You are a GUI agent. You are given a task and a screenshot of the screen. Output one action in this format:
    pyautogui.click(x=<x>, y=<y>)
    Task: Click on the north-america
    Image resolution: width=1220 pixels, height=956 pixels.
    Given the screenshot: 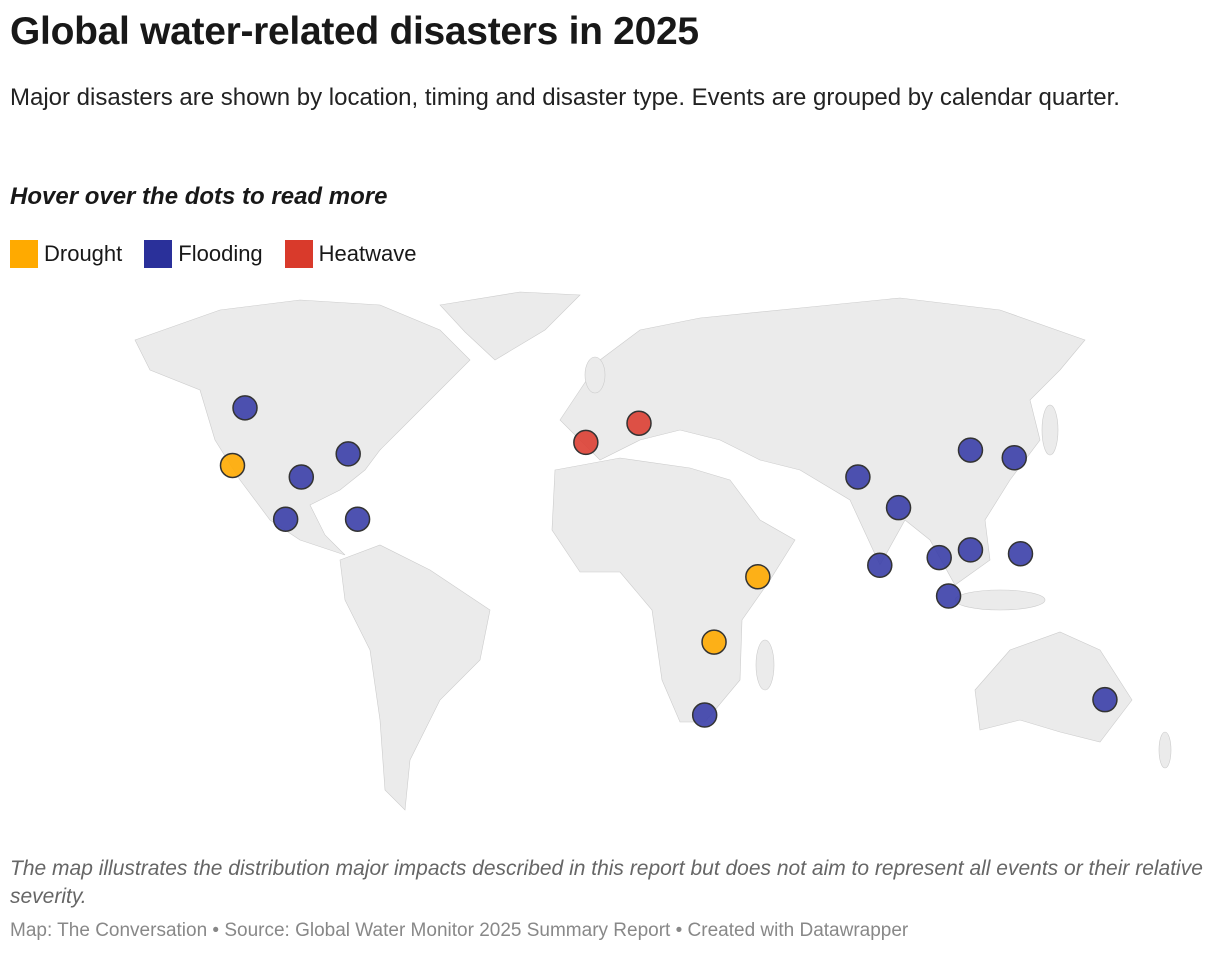 What is the action you would take?
    pyautogui.click(x=302, y=427)
    